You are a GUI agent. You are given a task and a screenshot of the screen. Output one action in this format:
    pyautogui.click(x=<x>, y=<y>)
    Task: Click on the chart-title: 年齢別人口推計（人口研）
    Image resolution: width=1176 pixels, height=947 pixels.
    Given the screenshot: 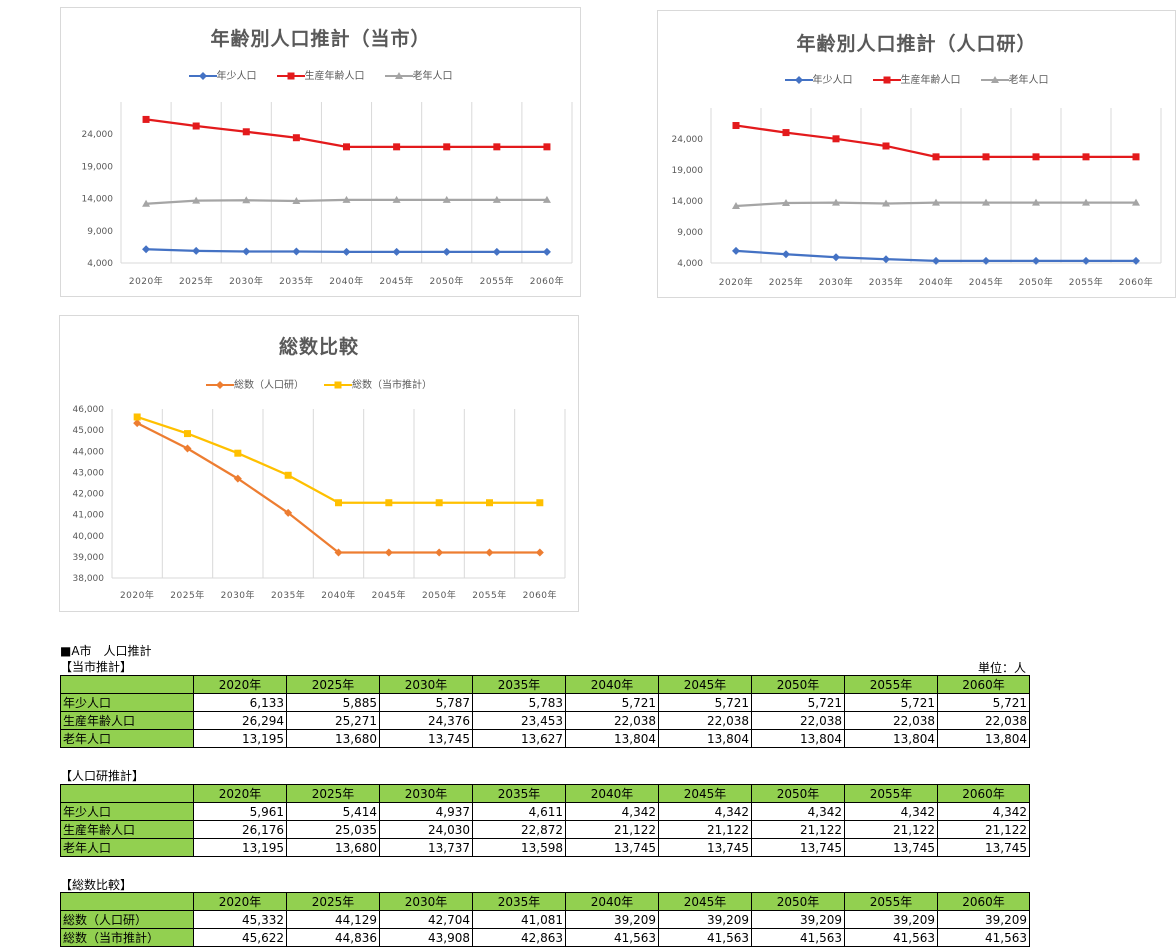 What is the action you would take?
    pyautogui.click(x=916, y=44)
    